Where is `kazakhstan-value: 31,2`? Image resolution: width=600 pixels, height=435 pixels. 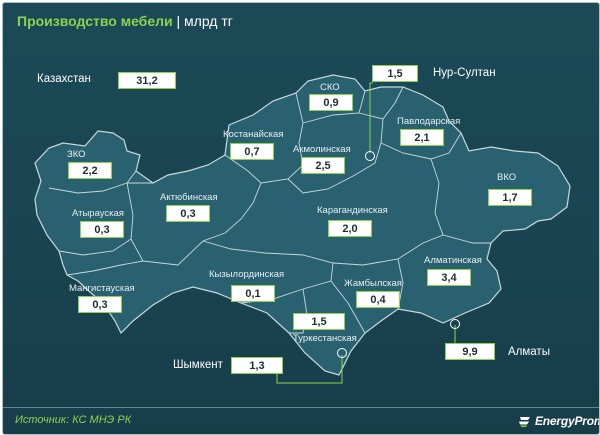
kazakhstan-value: 31,2 is located at coordinates (147, 80).